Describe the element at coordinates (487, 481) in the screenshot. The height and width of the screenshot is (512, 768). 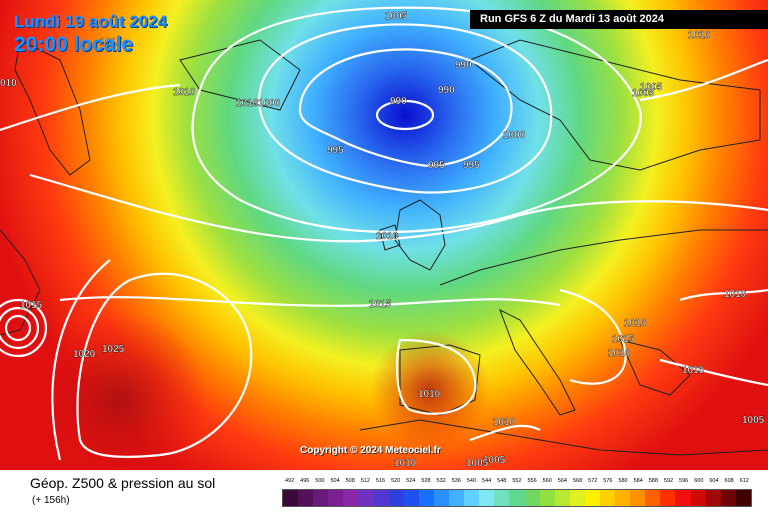
I see `scale-tick-label: 544` at that location.